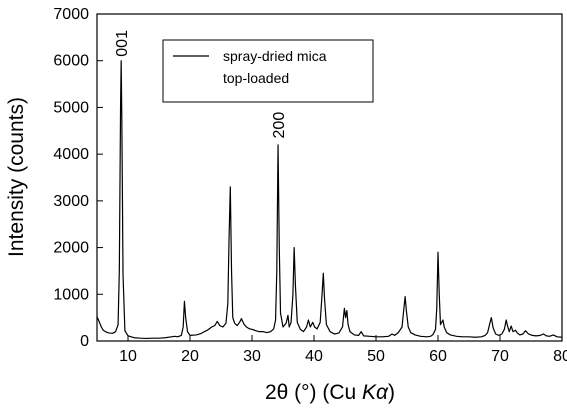 This screenshot has width=567, height=413. Describe the element at coordinates (500, 356) in the screenshot. I see `x-tick-label: 70` at that location.